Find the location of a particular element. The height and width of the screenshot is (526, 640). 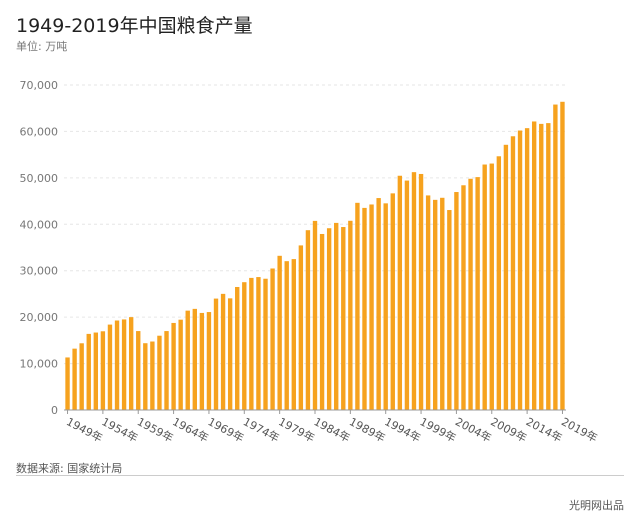

x-tick-label: 2009年 is located at coordinates (508, 429).